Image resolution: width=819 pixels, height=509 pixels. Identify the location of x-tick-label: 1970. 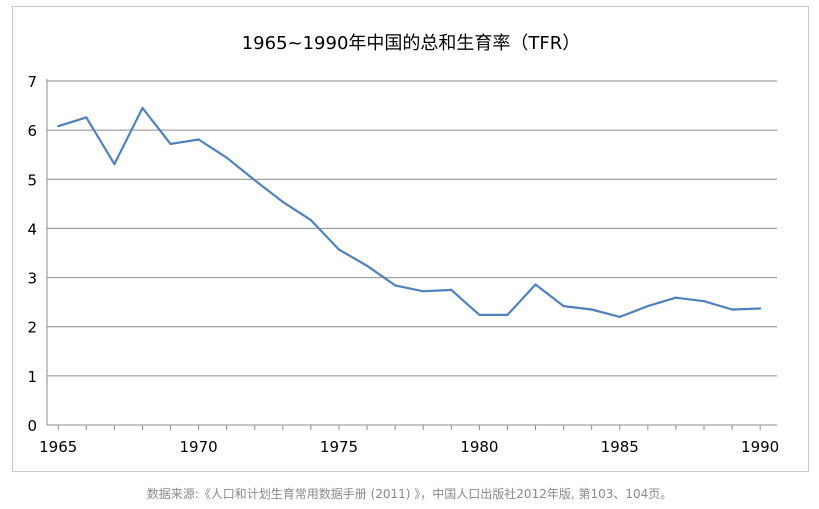
(199, 447).